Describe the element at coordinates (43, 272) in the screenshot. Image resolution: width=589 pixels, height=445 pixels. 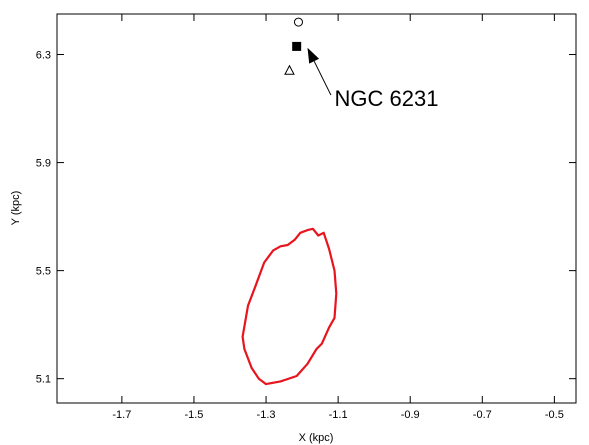
I see `y-tick-label: 5.5` at that location.